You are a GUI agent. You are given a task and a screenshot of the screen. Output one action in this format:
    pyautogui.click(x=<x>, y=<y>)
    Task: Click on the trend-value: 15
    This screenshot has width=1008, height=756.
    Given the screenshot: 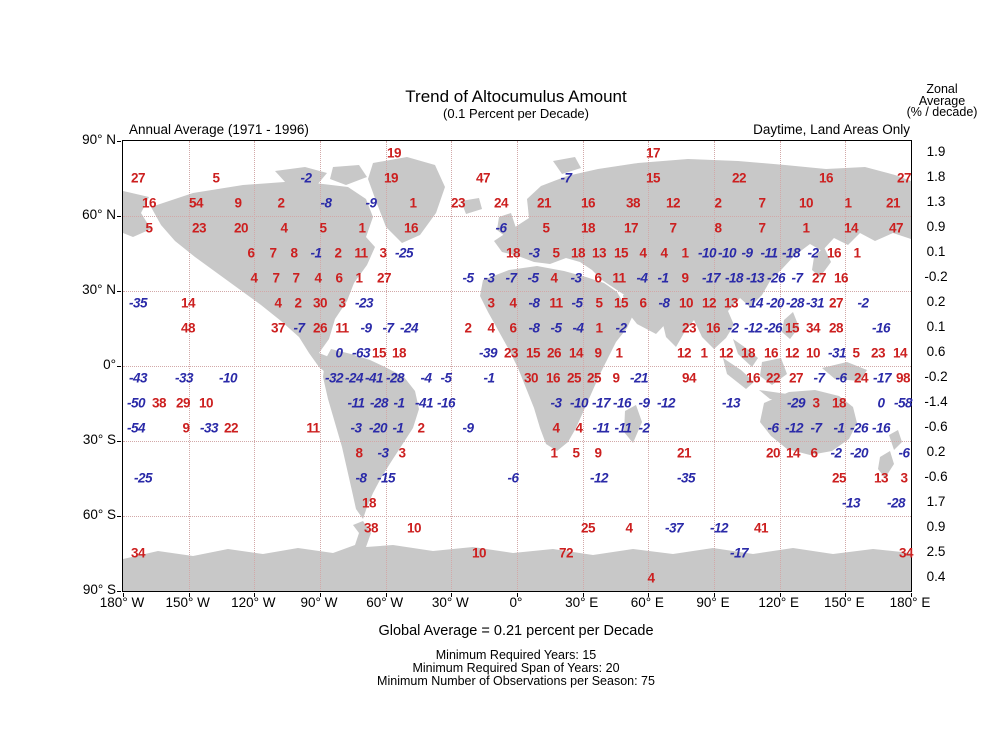 What is the action you would take?
    pyautogui.click(x=621, y=303)
    